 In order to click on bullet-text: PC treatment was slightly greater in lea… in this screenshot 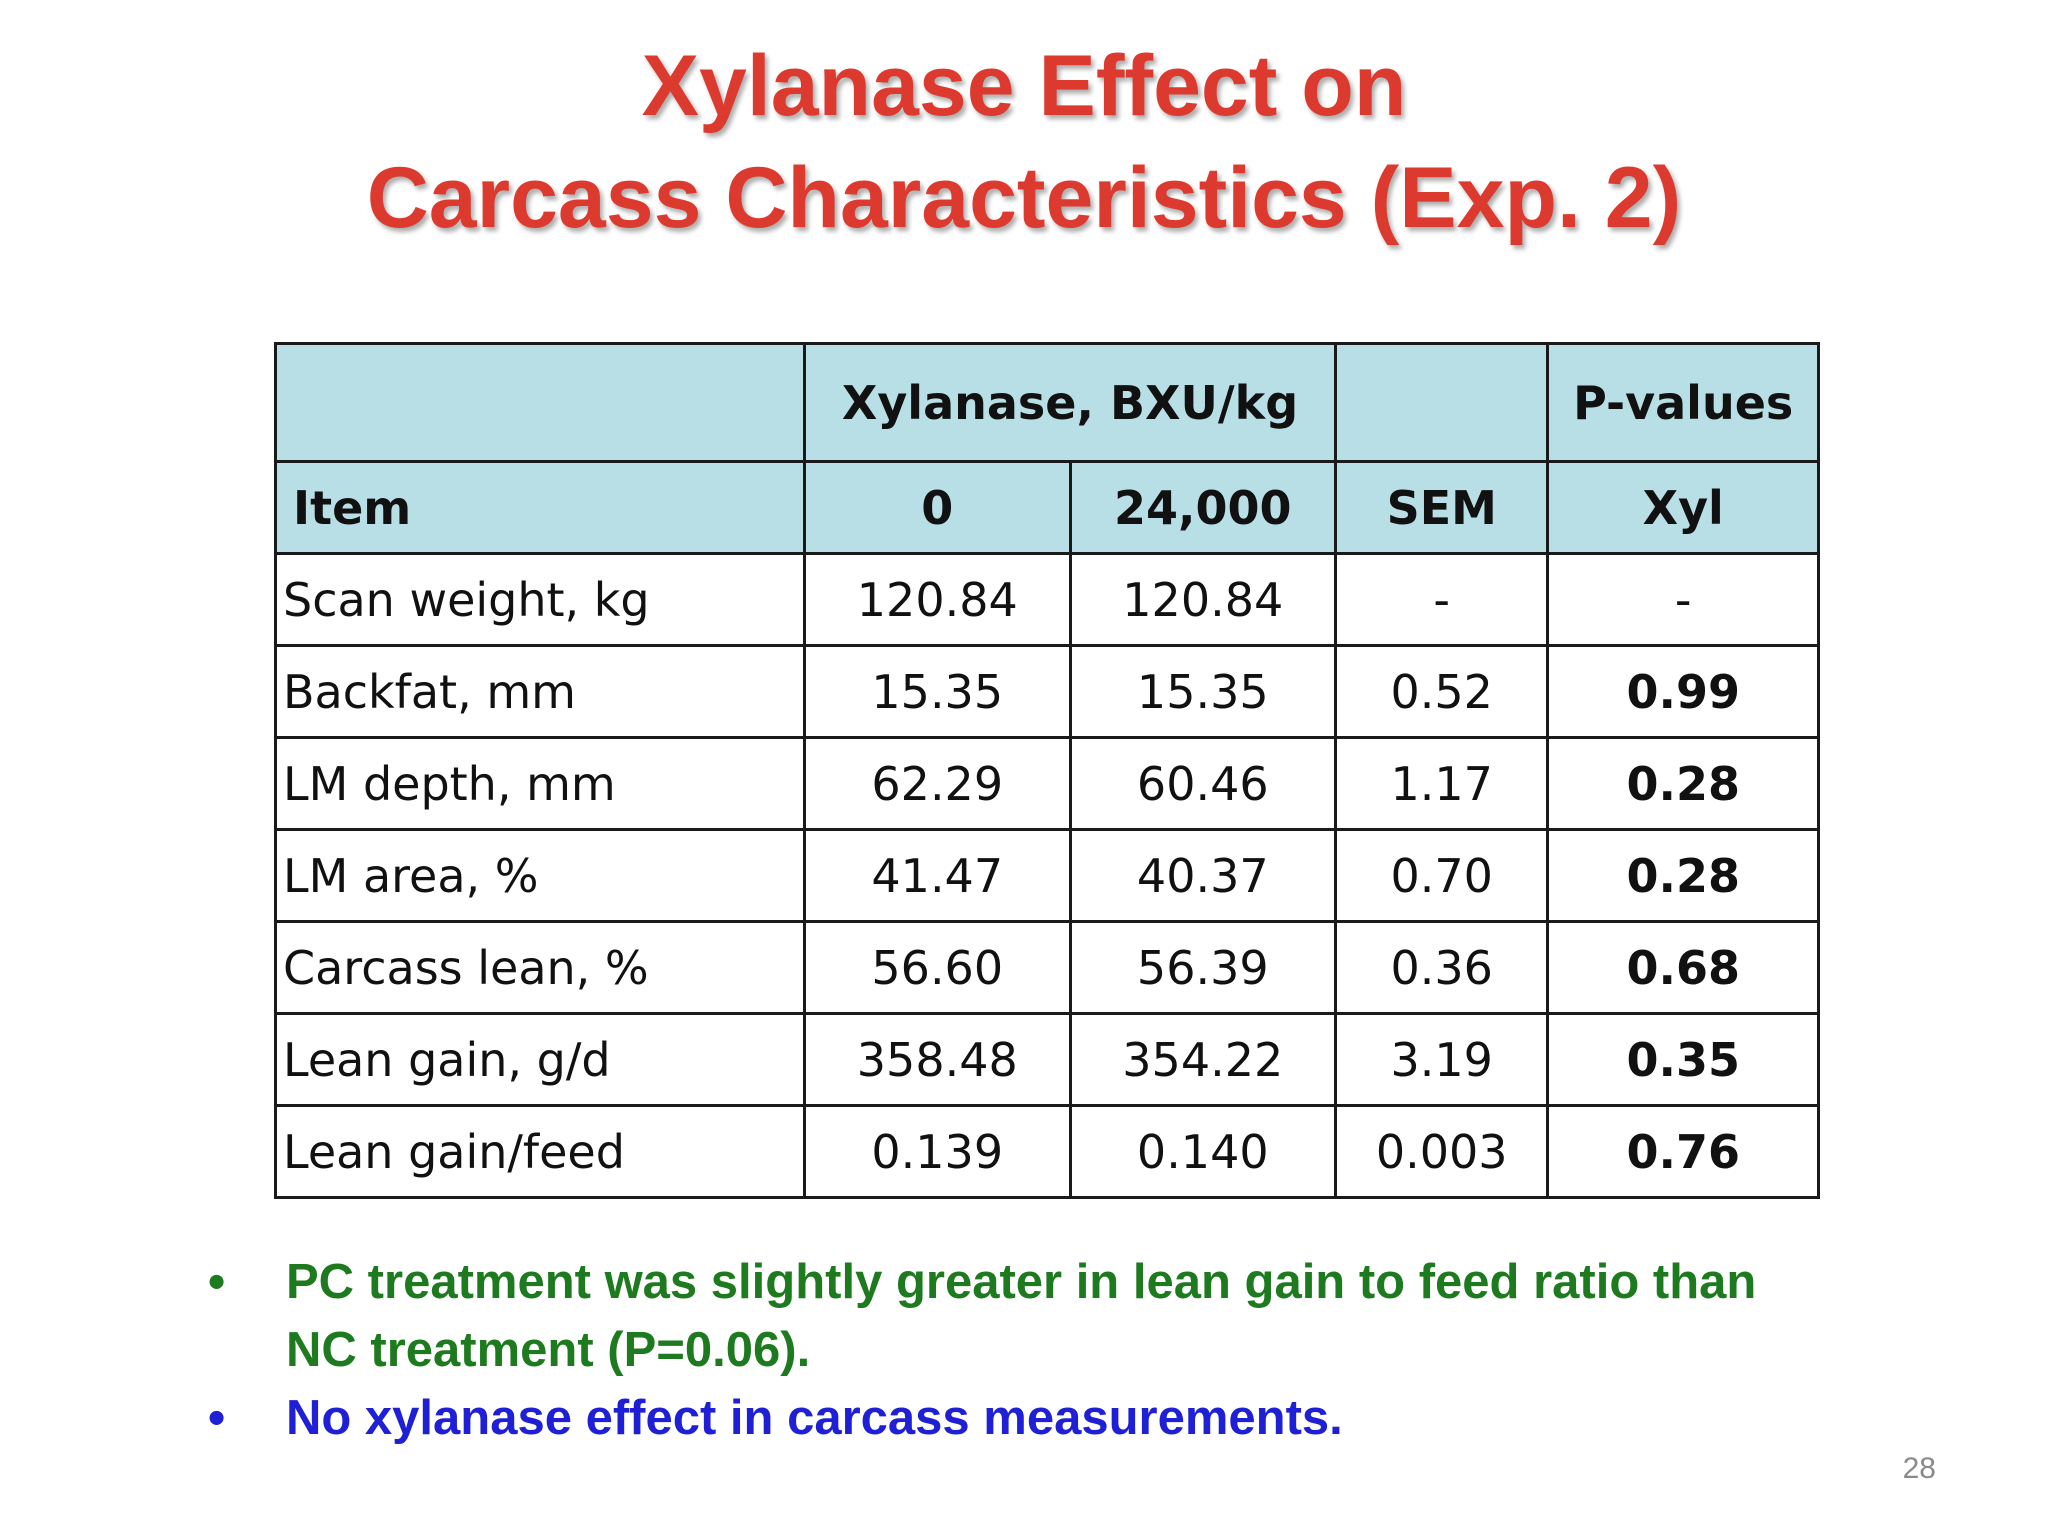, I will do `click(1021, 1316)`.